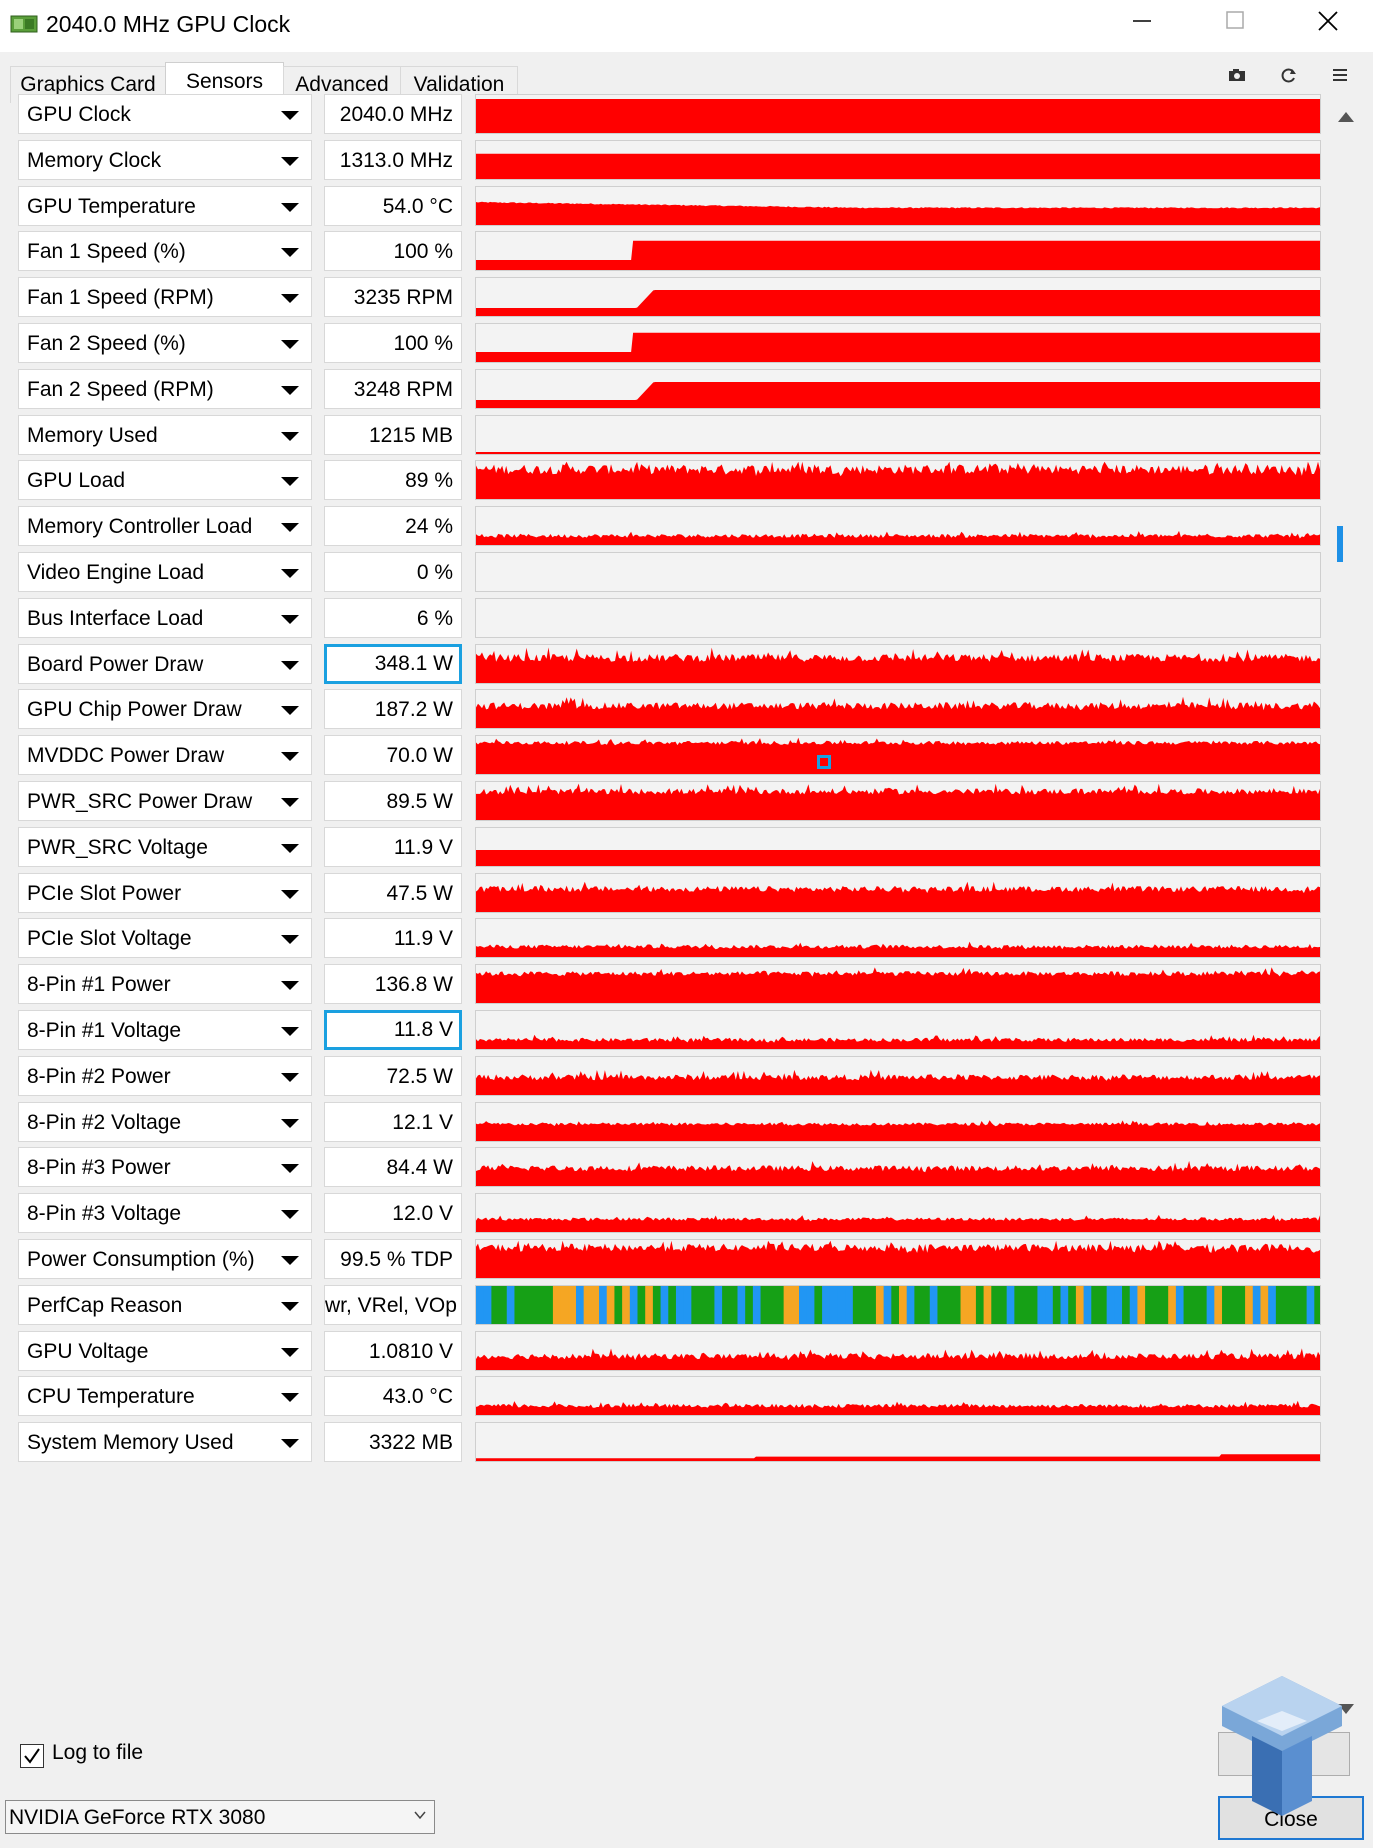 The width and height of the screenshot is (1373, 1848). I want to click on sensor-row: Fan 1 Speed (%) 100 %, so click(665, 256).